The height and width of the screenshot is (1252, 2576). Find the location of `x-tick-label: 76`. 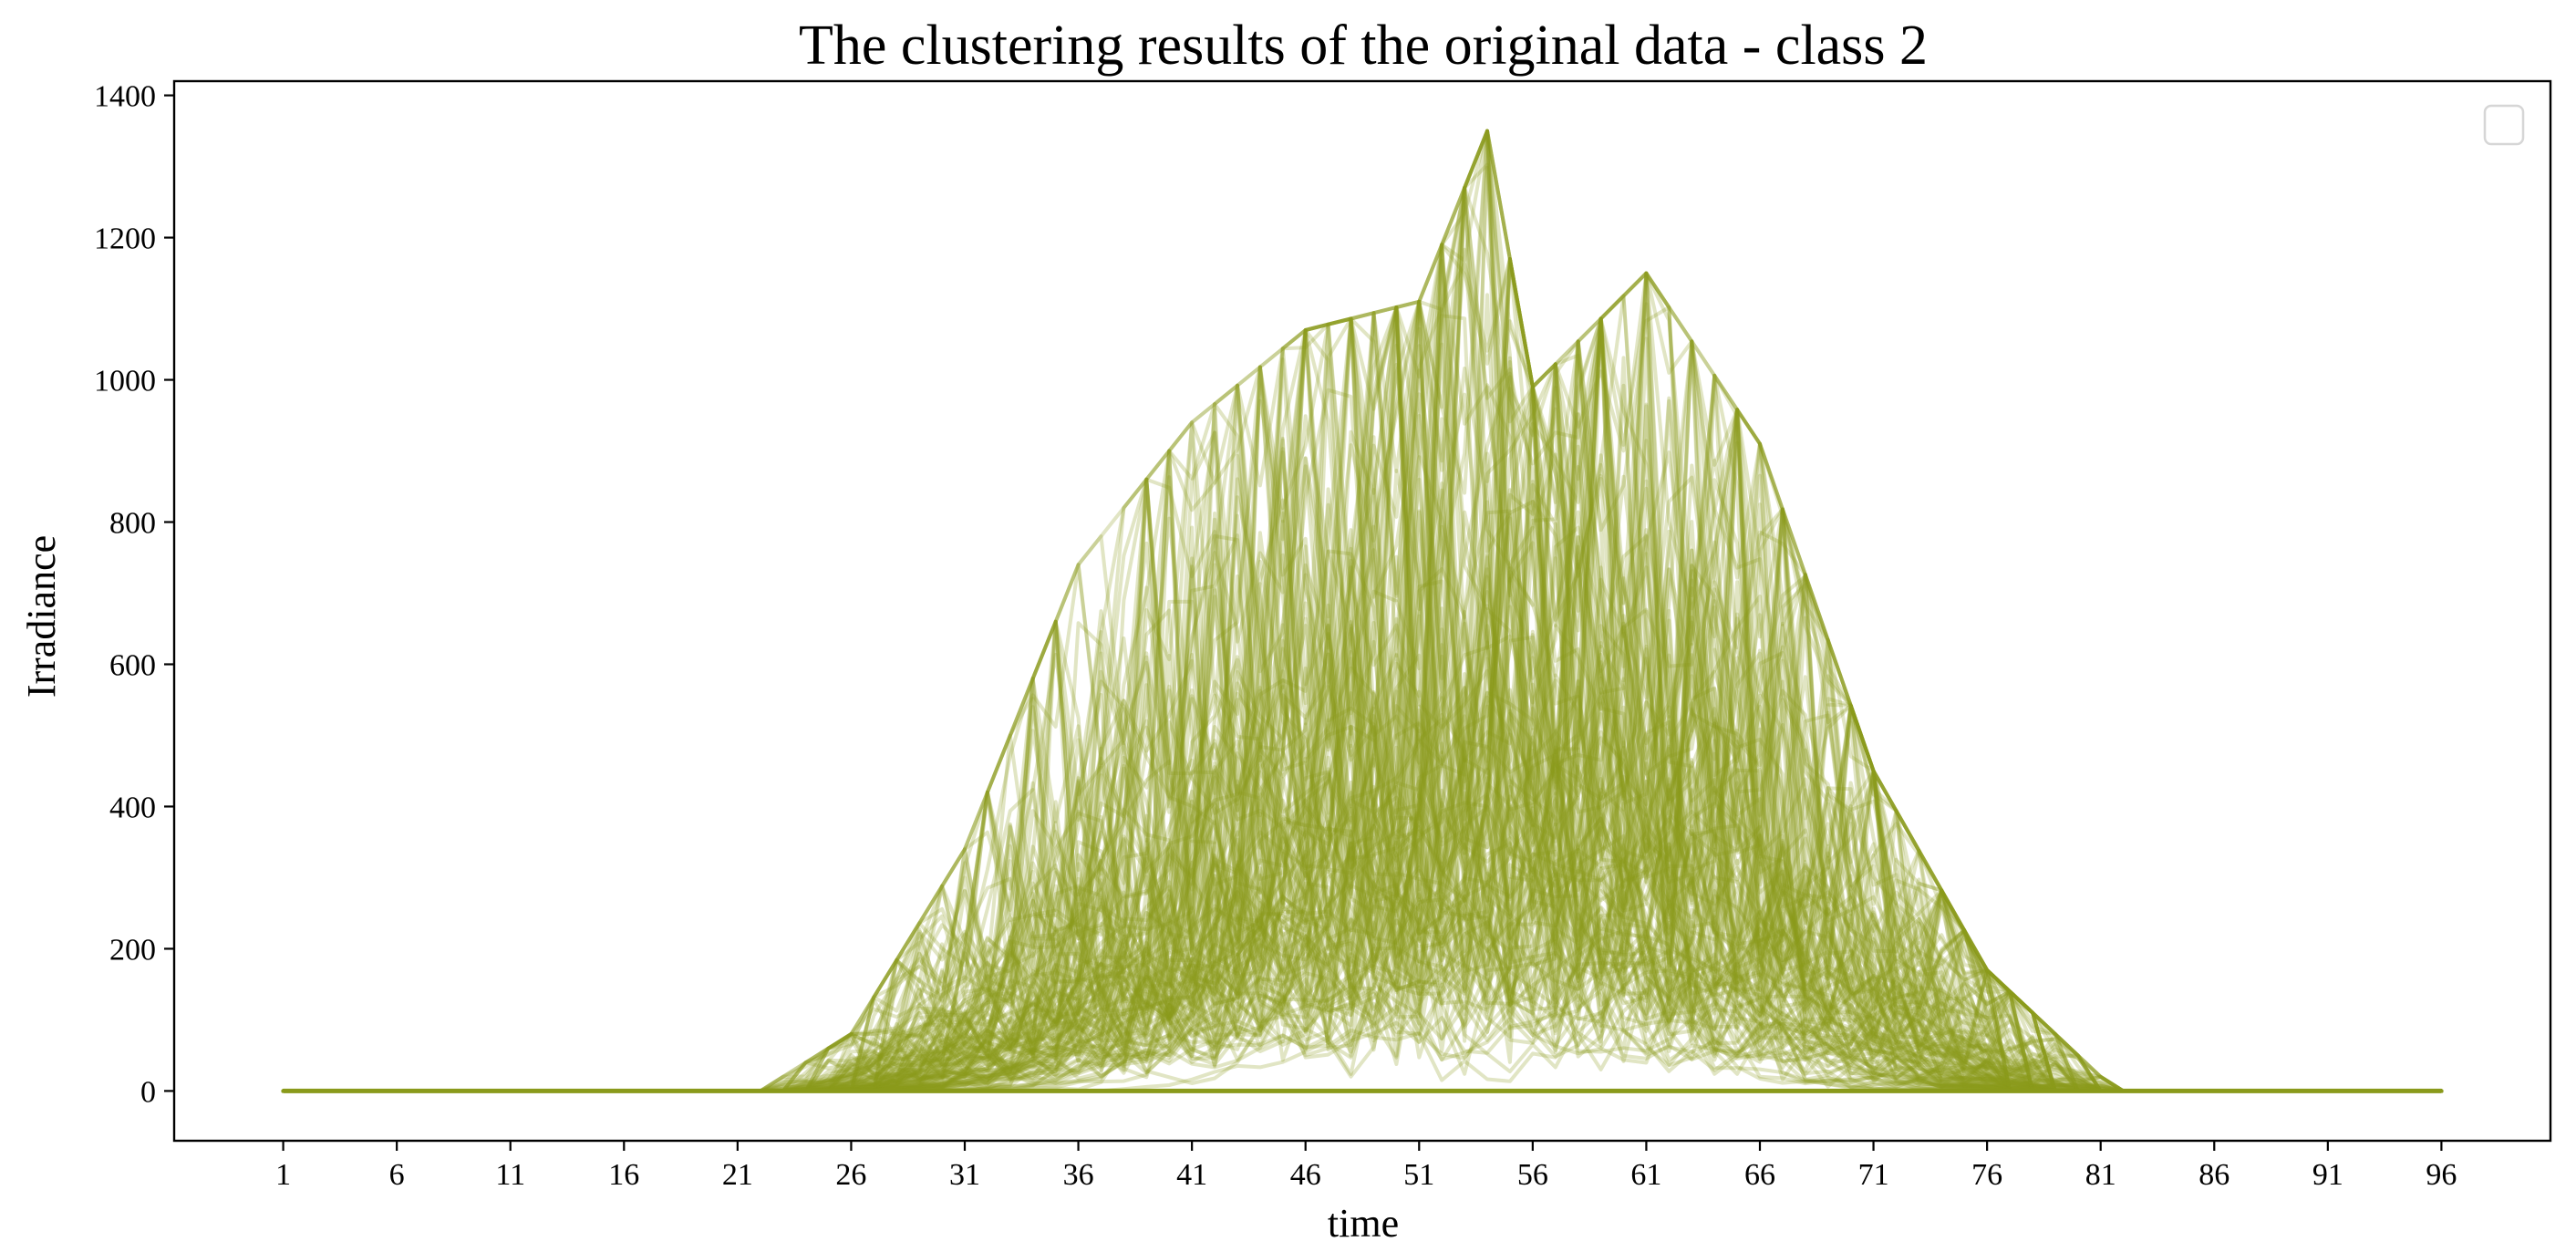

x-tick-label: 76 is located at coordinates (1986, 1175).